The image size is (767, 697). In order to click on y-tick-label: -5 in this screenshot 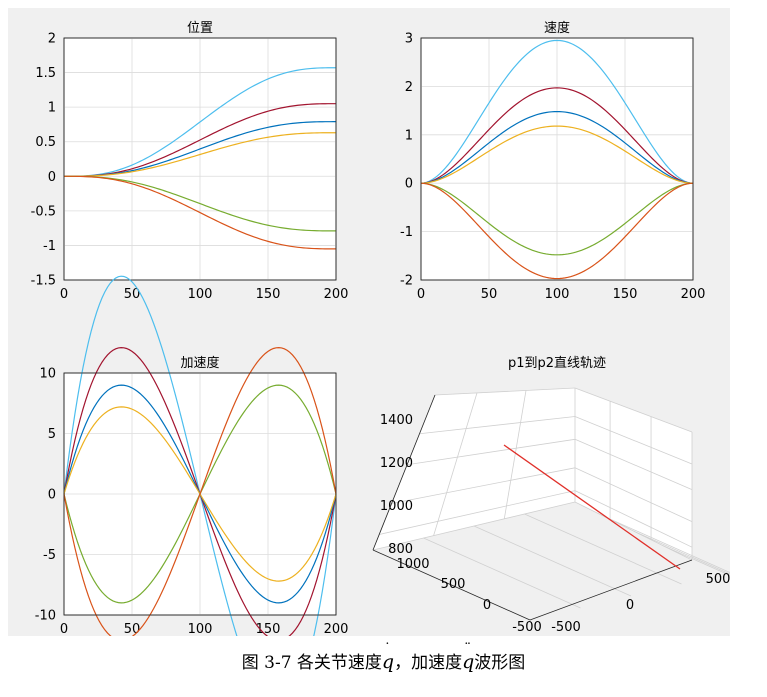, I will do `click(49, 555)`.